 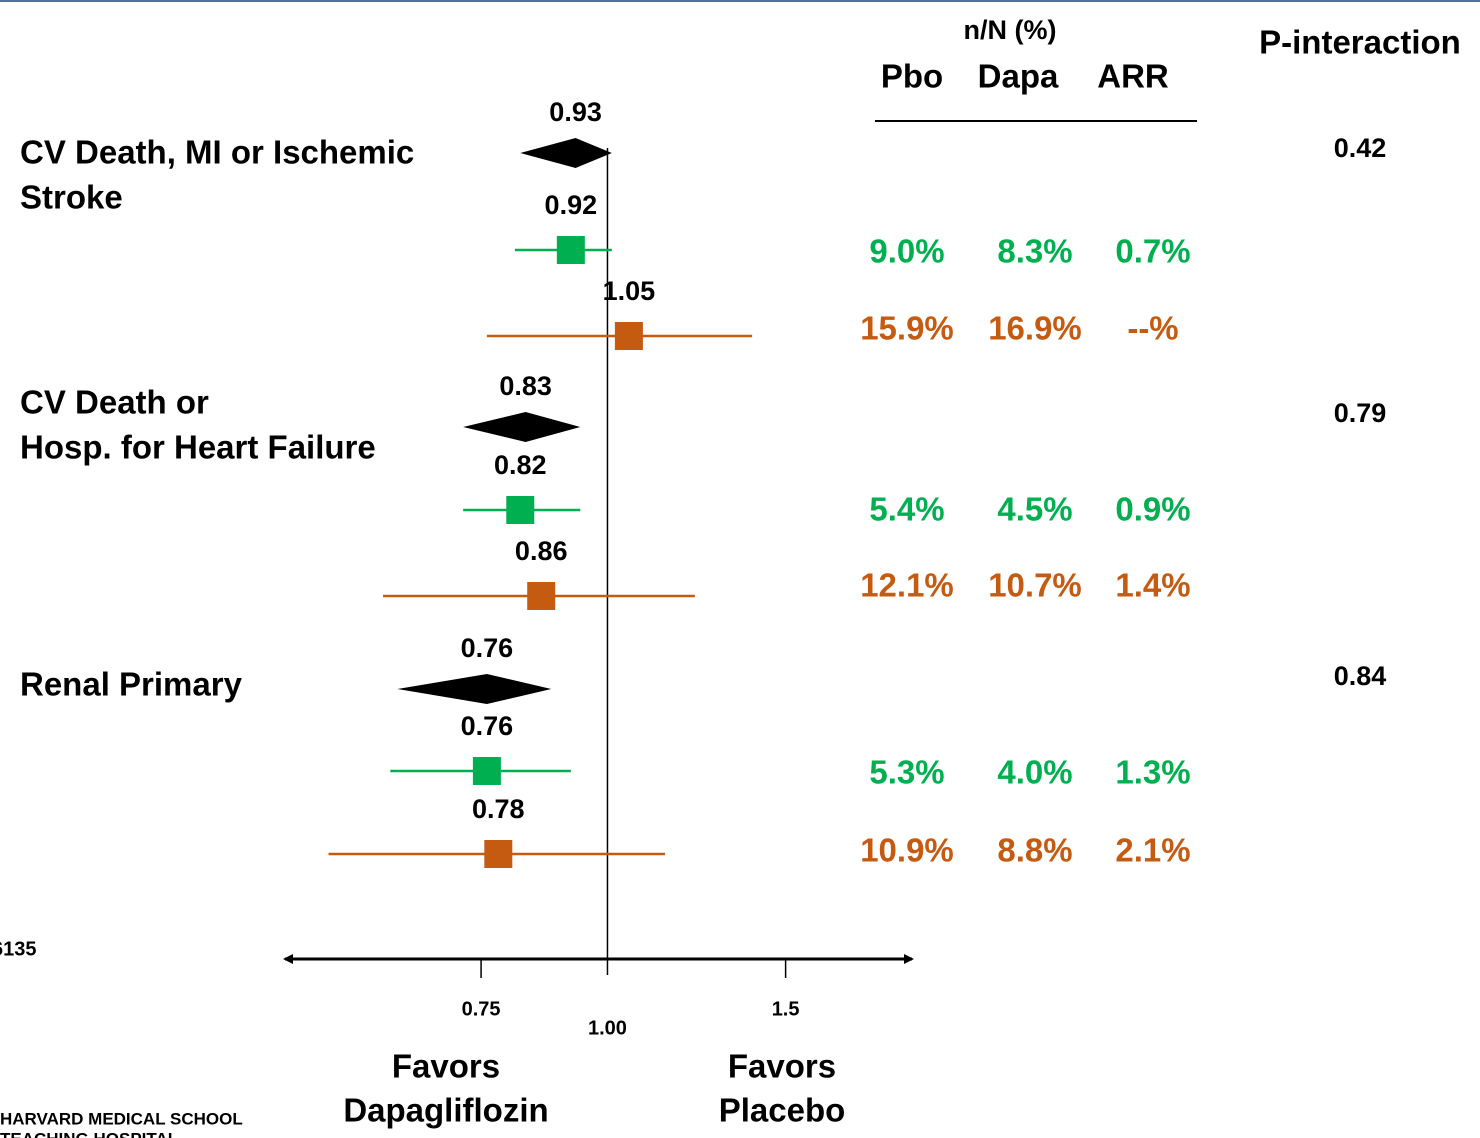 I want to click on side-note: 6135, so click(x=18, y=949).